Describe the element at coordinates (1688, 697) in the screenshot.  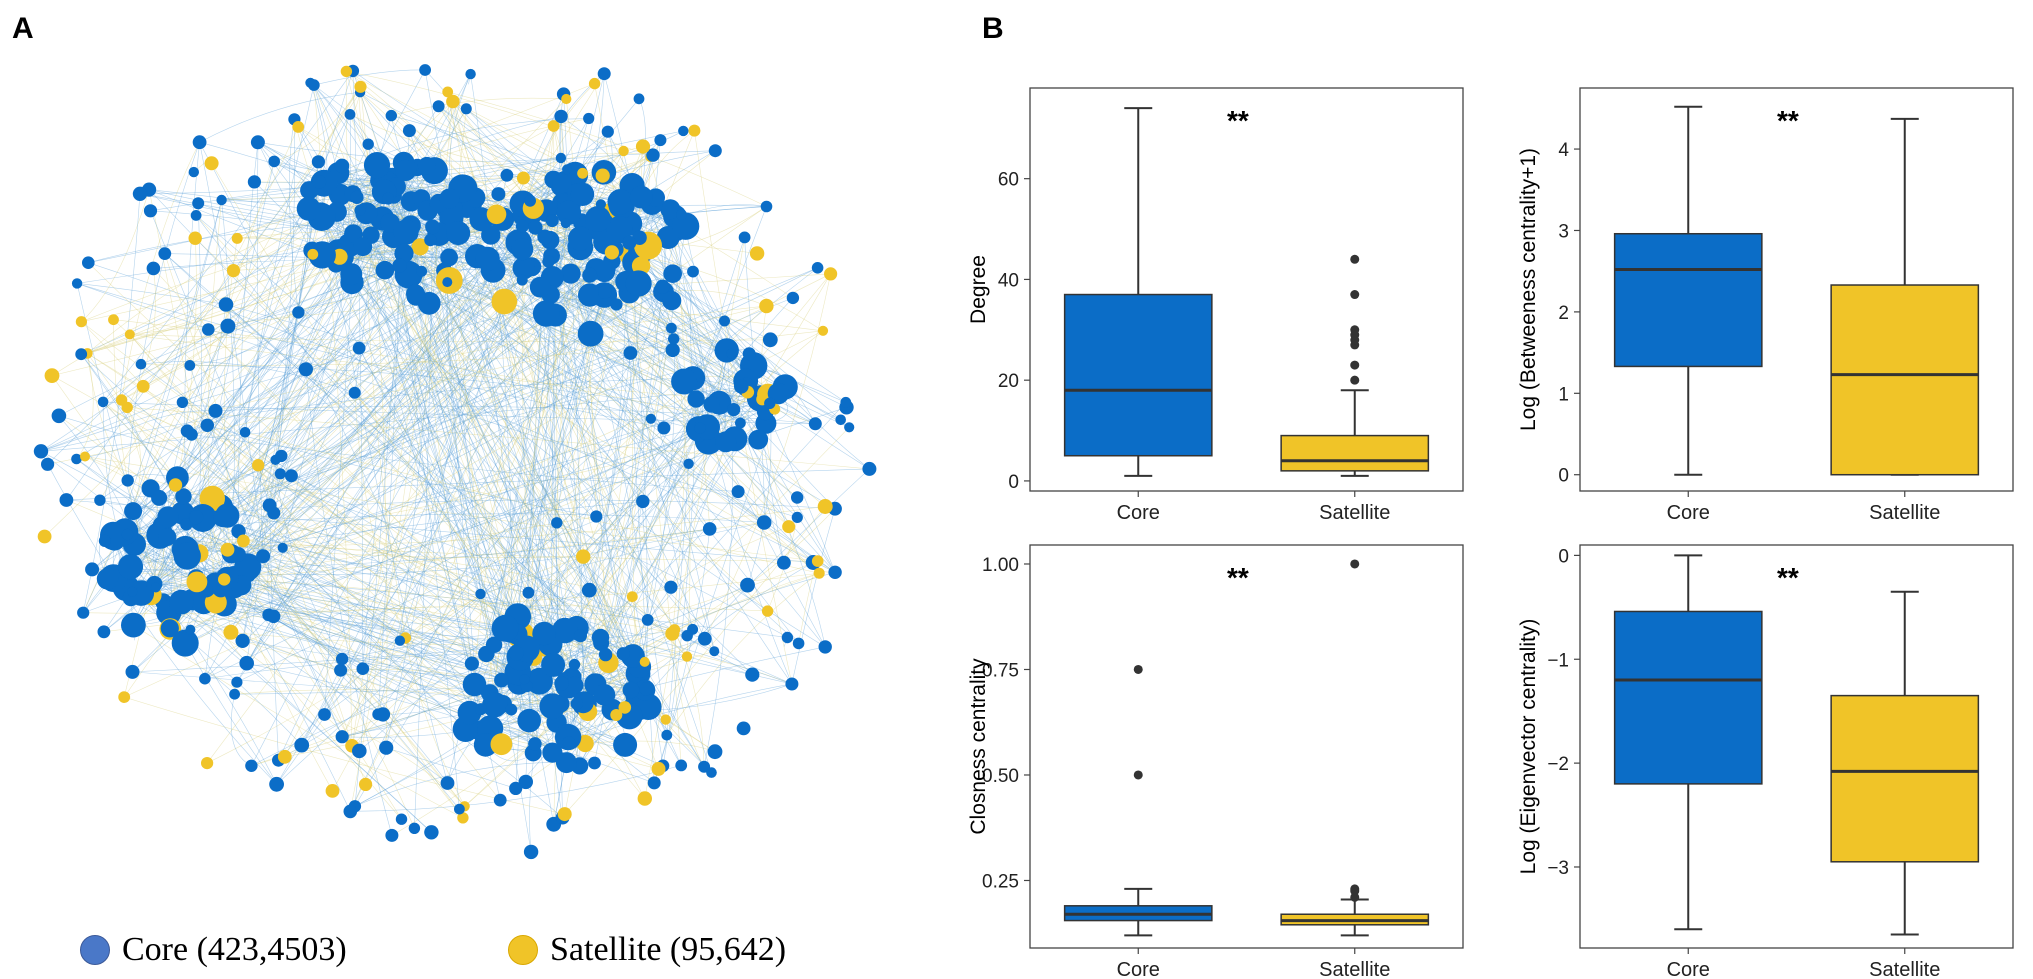
I see `iqr-box` at that location.